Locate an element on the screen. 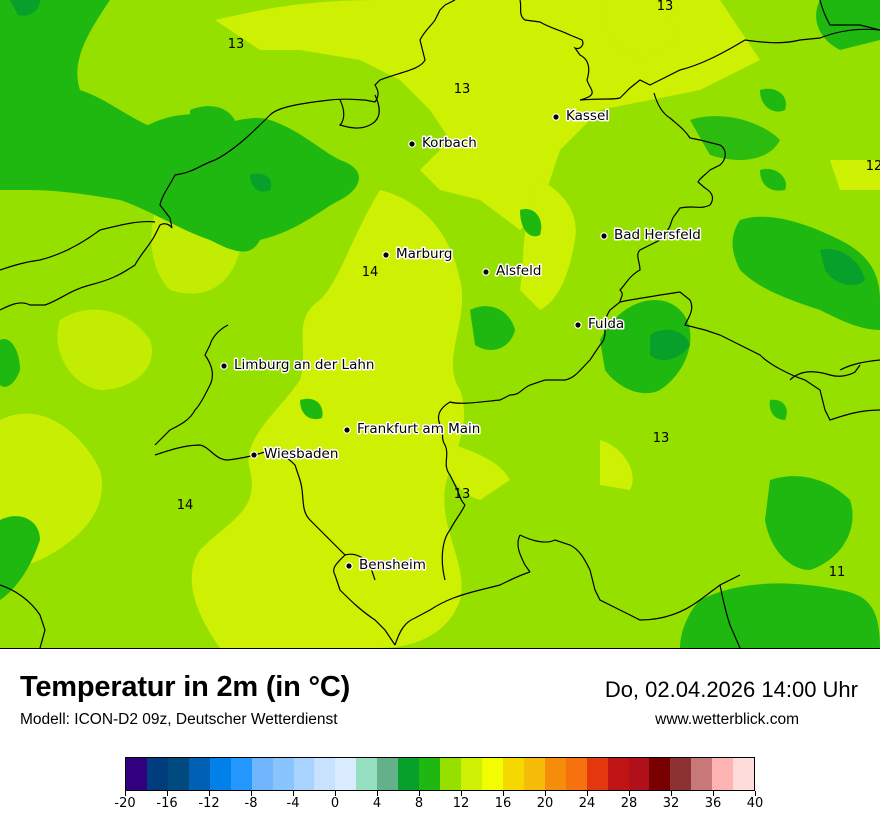 The height and width of the screenshot is (830, 880). contour-label: 12 is located at coordinates (873, 166).